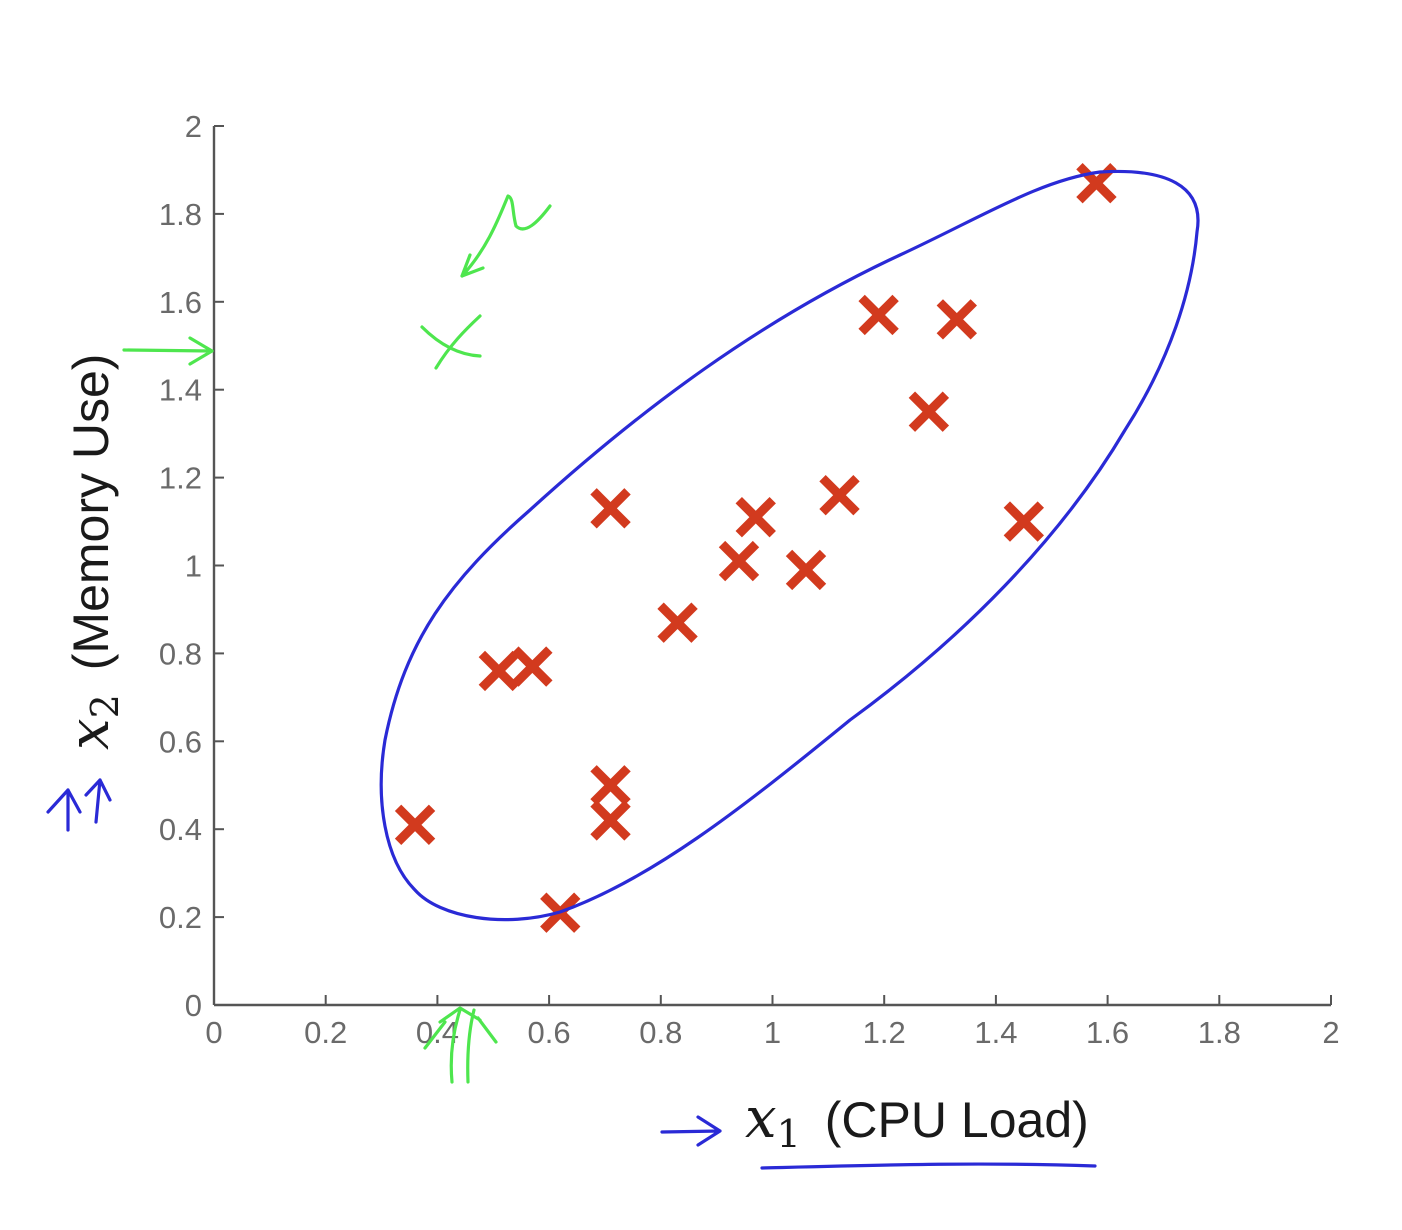 The image size is (1402, 1230). I want to click on y-tick-label: 0.4, so click(180, 829).